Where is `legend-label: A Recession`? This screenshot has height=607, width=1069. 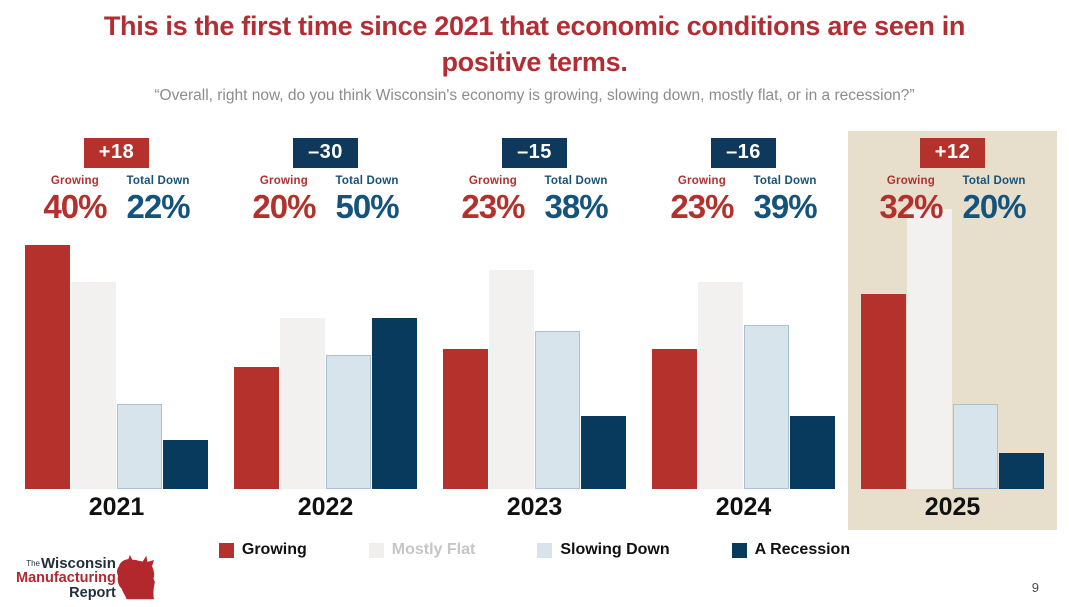 legend-label: A Recession is located at coordinates (802, 550).